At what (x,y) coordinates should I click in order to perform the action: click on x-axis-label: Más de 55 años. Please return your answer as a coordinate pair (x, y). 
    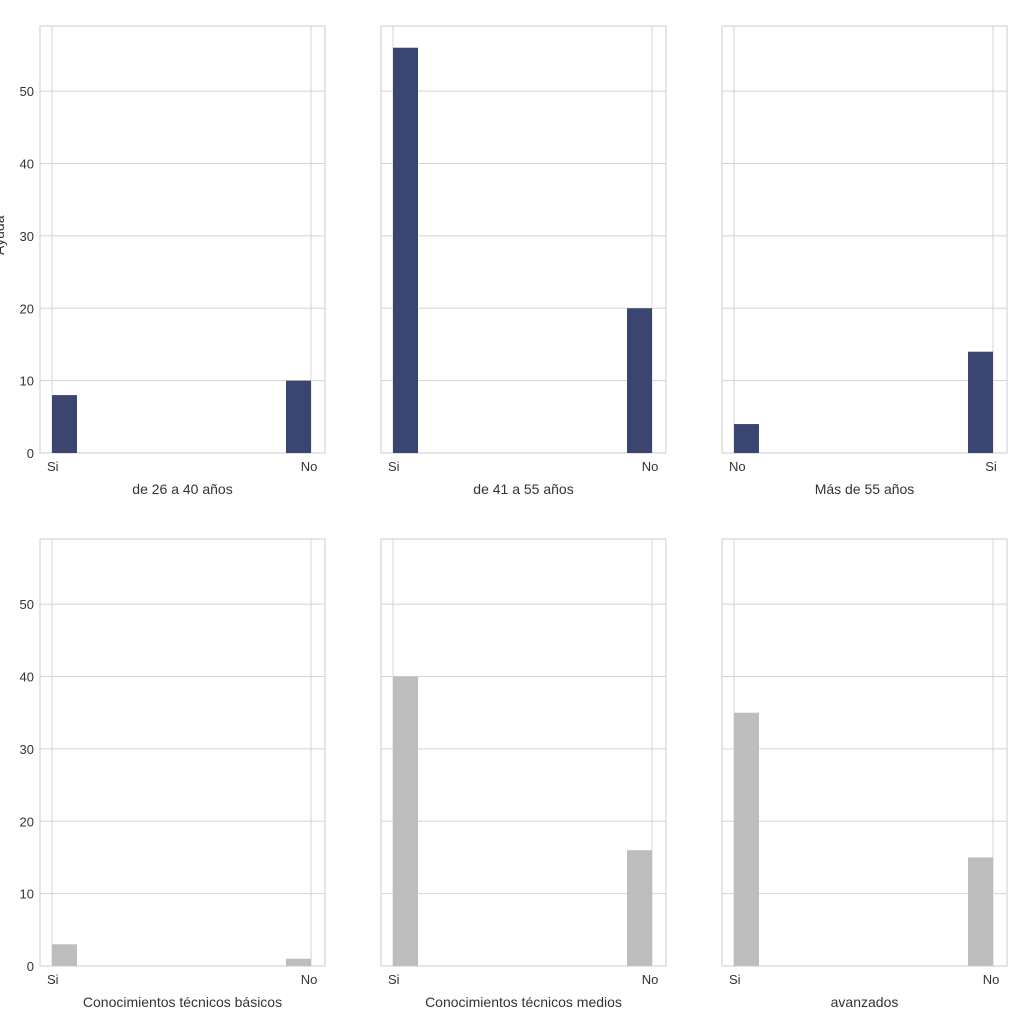
    Looking at the image, I should click on (865, 489).